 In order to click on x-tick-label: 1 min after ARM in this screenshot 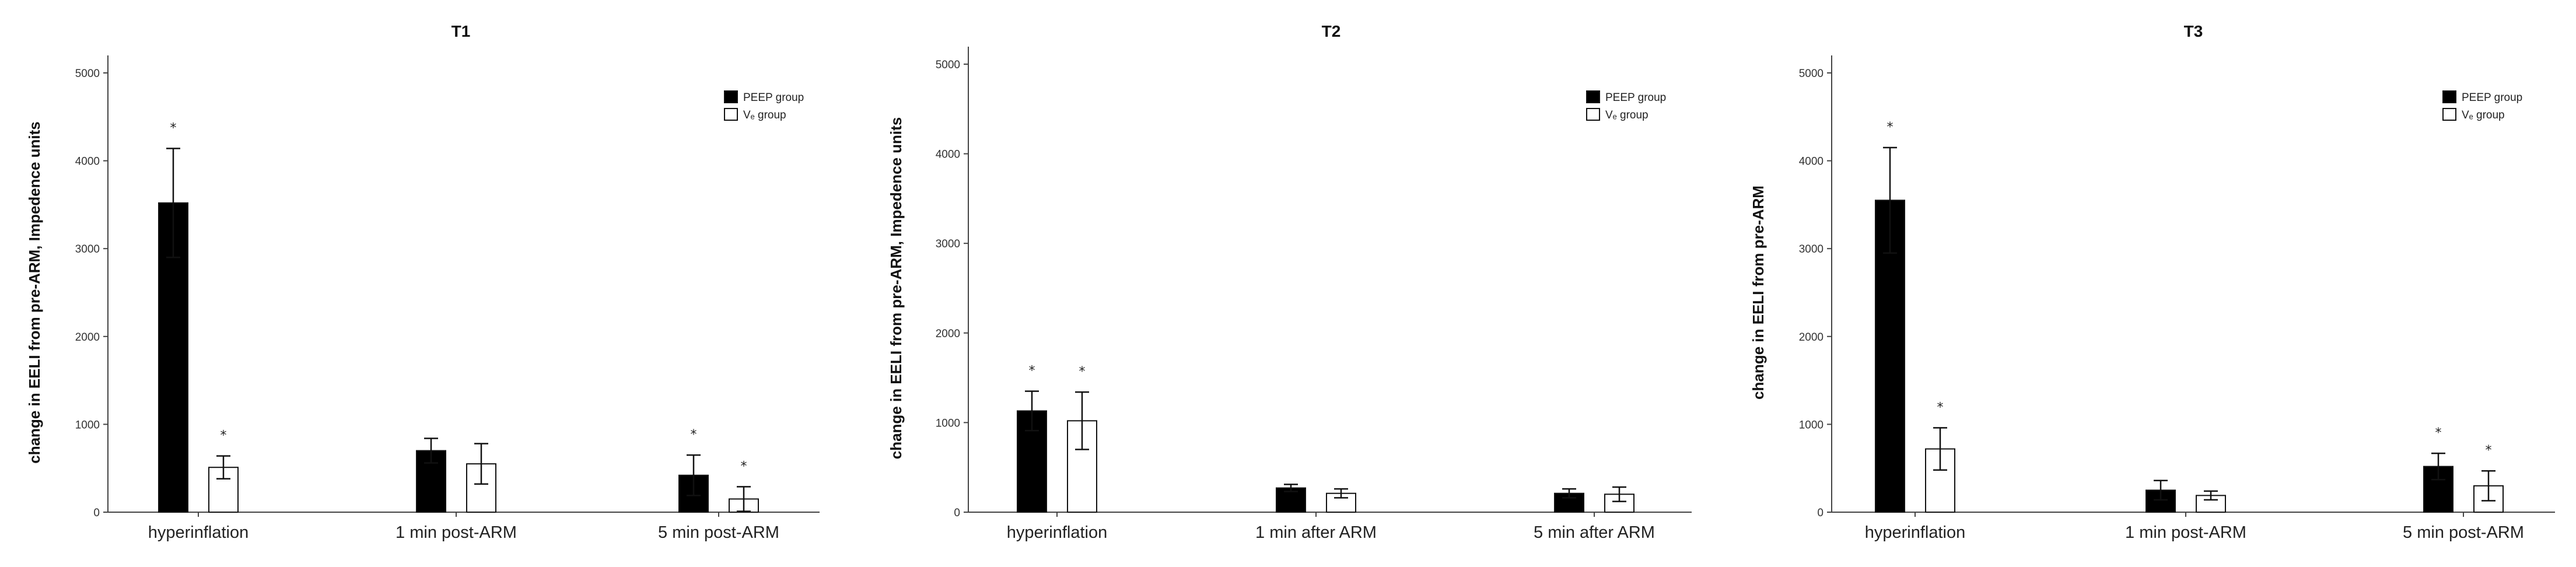, I will do `click(1316, 532)`.